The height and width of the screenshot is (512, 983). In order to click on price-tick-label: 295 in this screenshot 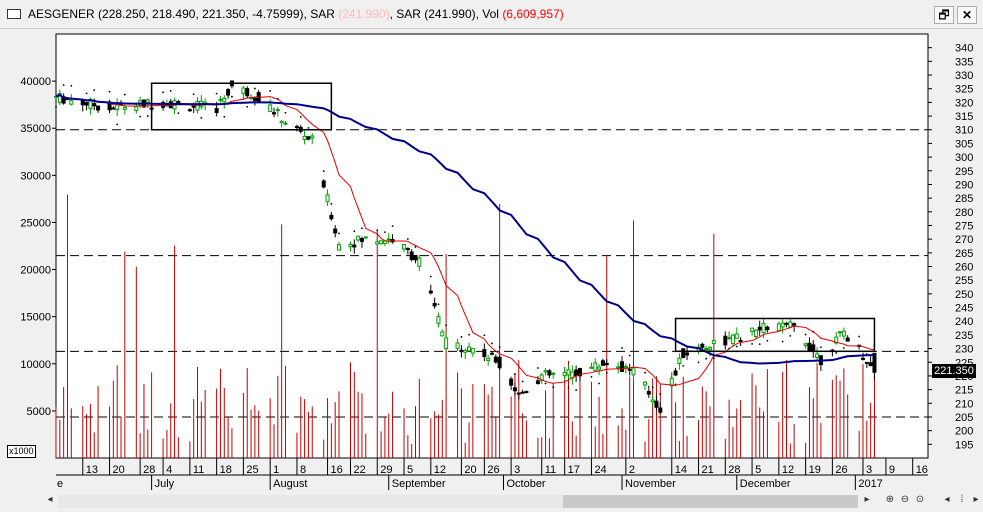, I will do `click(964, 172)`.